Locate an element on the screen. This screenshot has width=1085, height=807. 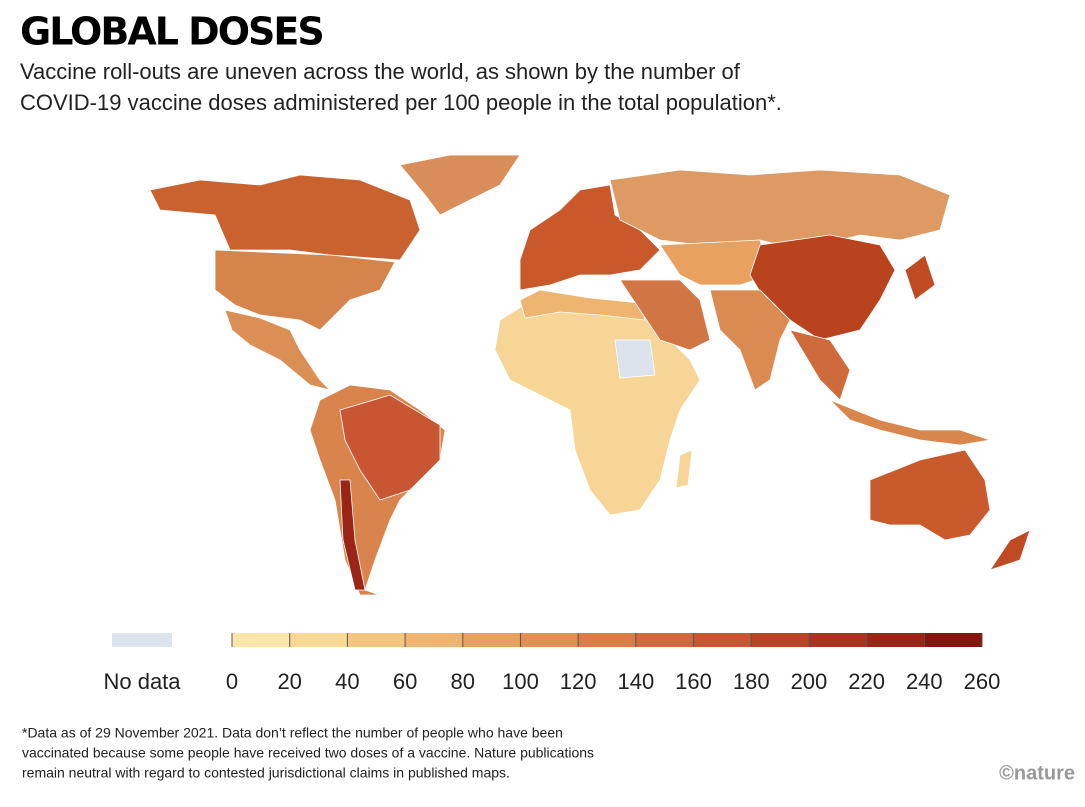
legend-tick-label: 120 is located at coordinates (578, 681).